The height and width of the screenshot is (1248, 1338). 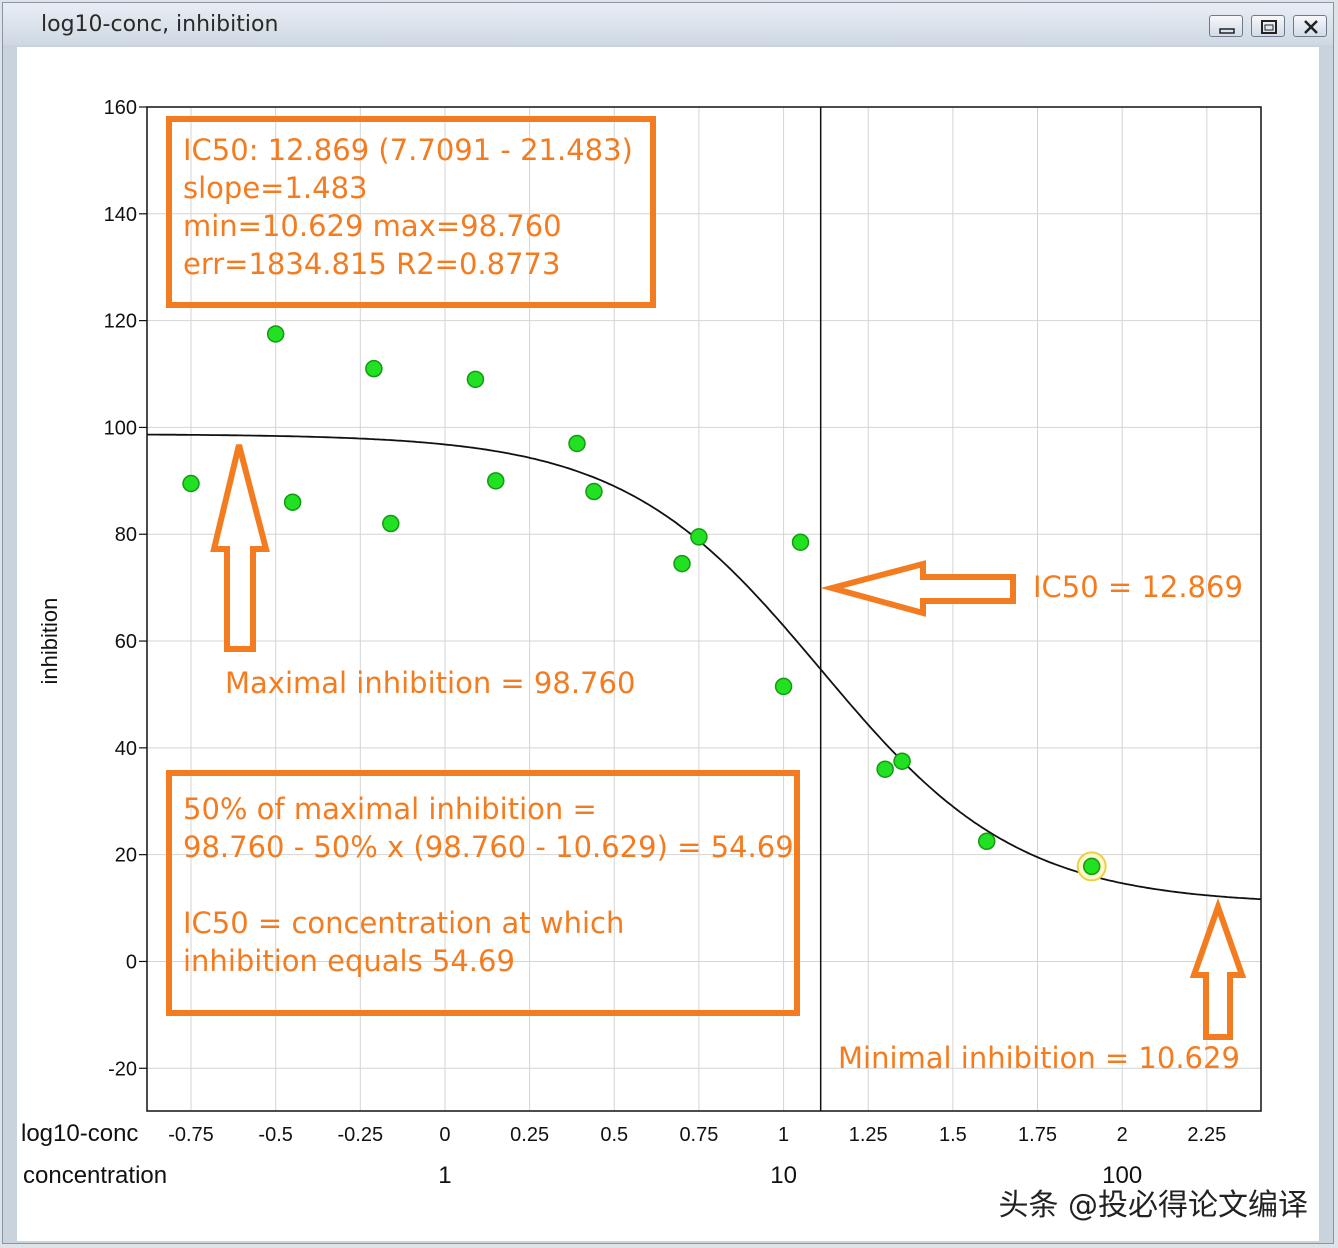 What do you see at coordinates (372, 226) in the screenshot?
I see `stats-line: min=10.629 max=98.760` at bounding box center [372, 226].